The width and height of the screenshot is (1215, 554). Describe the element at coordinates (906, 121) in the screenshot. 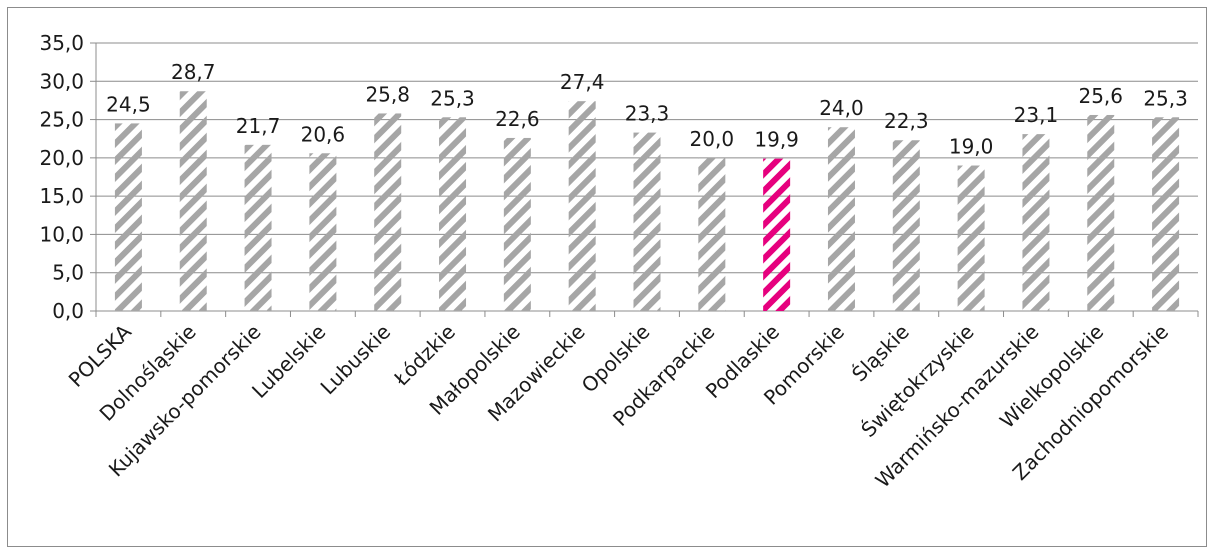

I see `data-label: 22,3` at that location.